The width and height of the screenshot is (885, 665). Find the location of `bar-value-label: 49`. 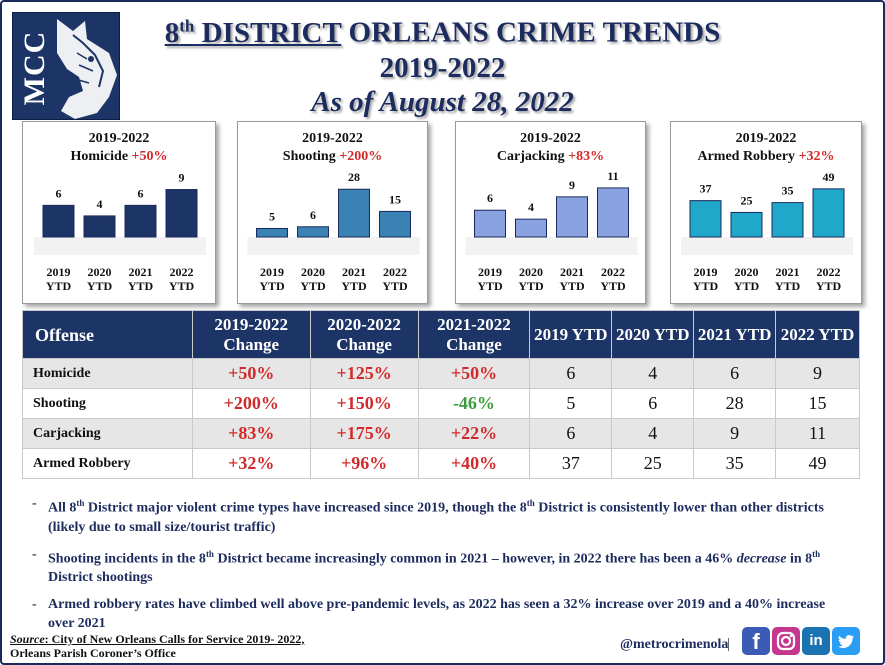

bar-value-label: 49 is located at coordinates (829, 177).